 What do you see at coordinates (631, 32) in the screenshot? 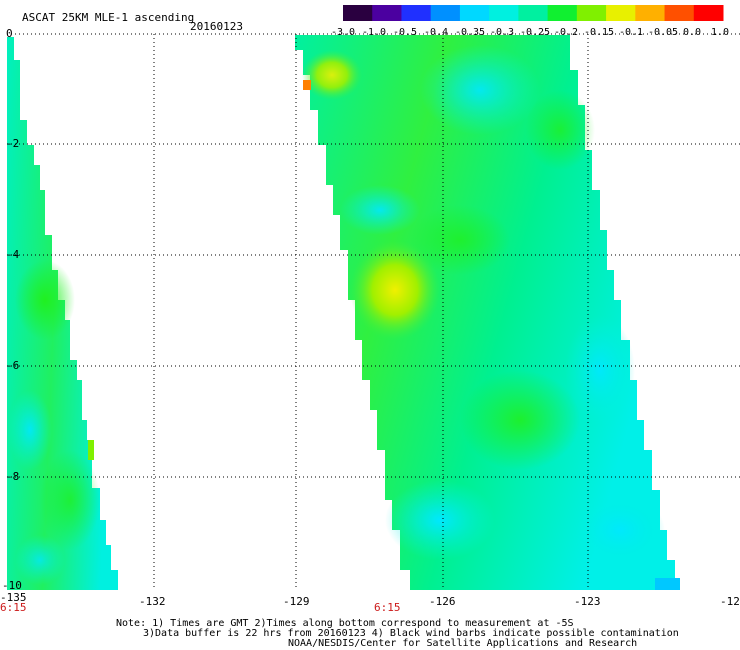
I see `colorbar-label: -0.1` at bounding box center [631, 32].